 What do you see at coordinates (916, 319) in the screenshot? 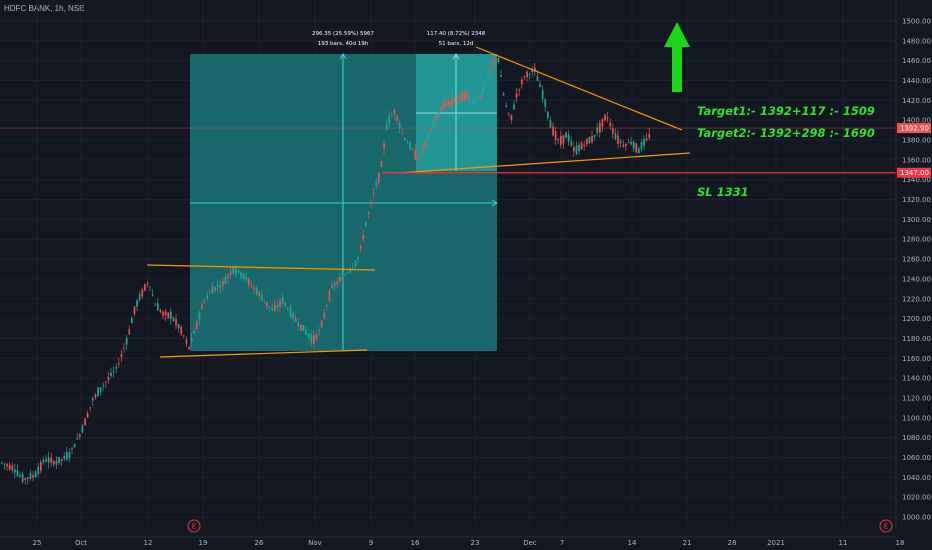
I see `y-tick-label: 1200.00` at bounding box center [916, 319].